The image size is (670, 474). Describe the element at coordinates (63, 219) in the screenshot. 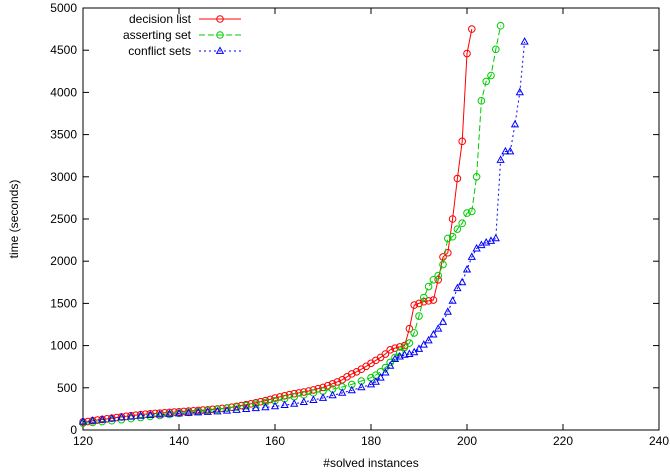

I see `y-tick-label: 2500` at that location.